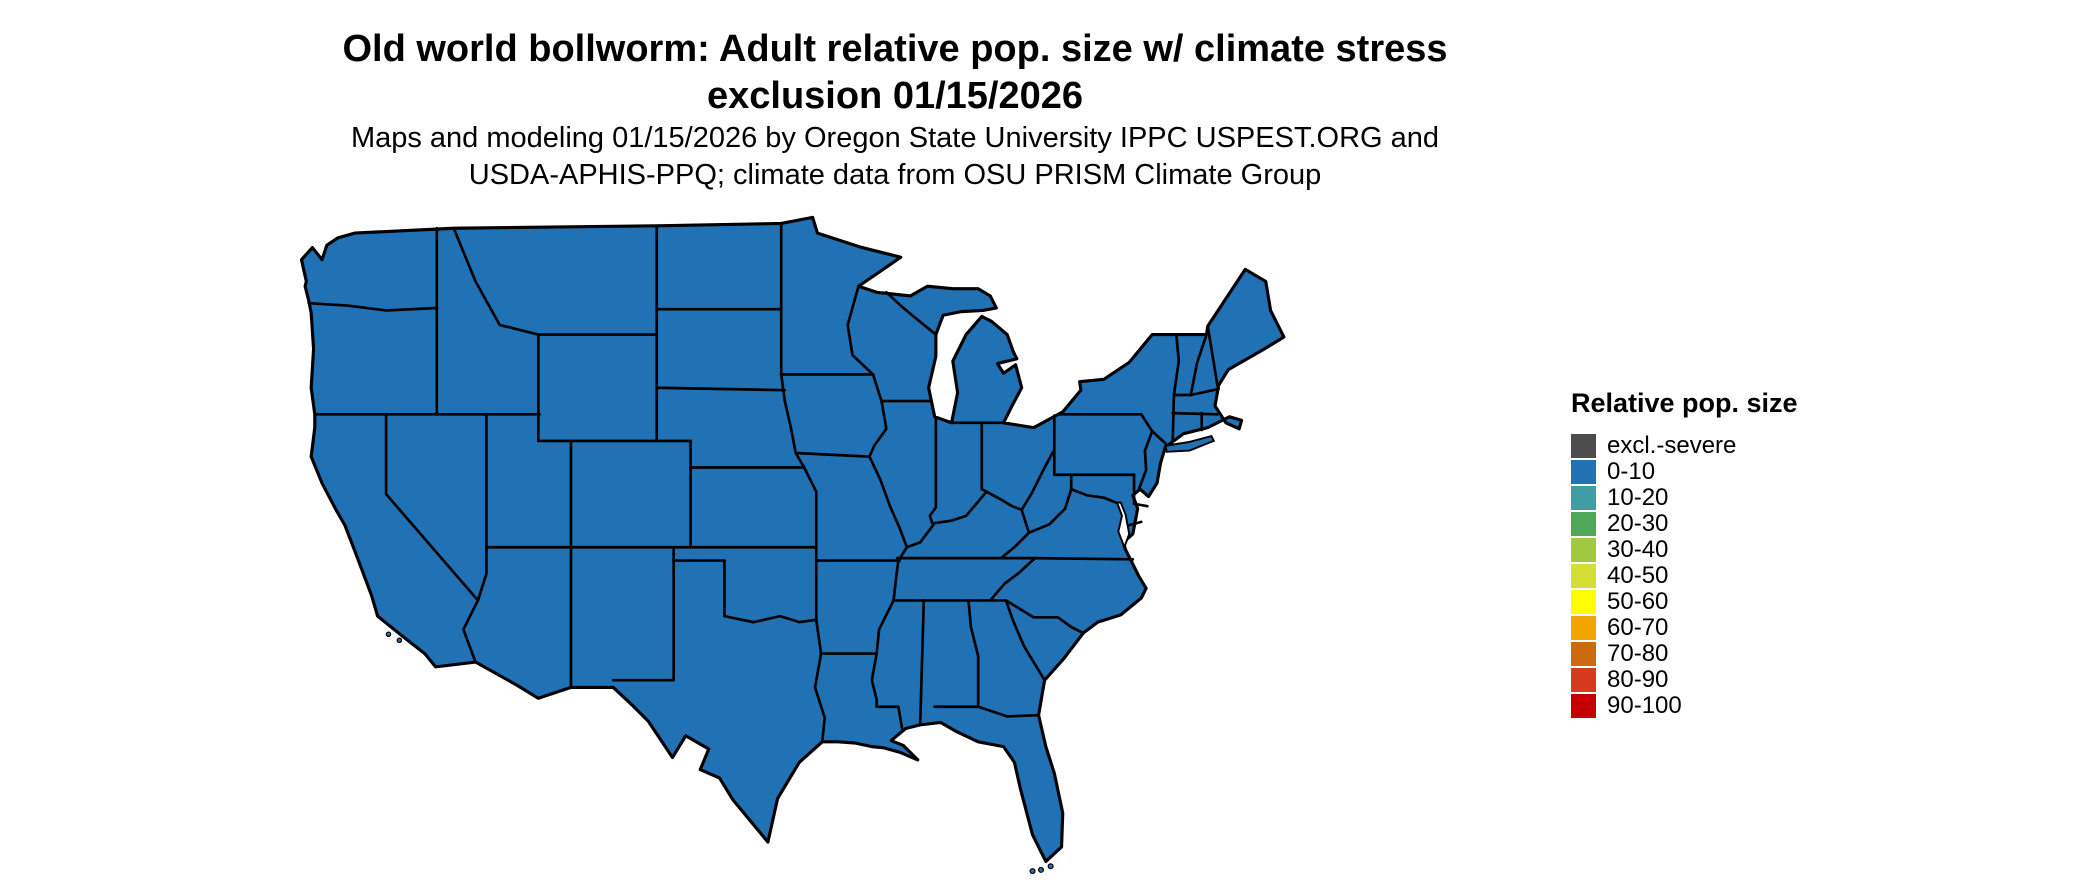 The image size is (2100, 892). I want to click on legend-item: 80-90, so click(1721, 680).